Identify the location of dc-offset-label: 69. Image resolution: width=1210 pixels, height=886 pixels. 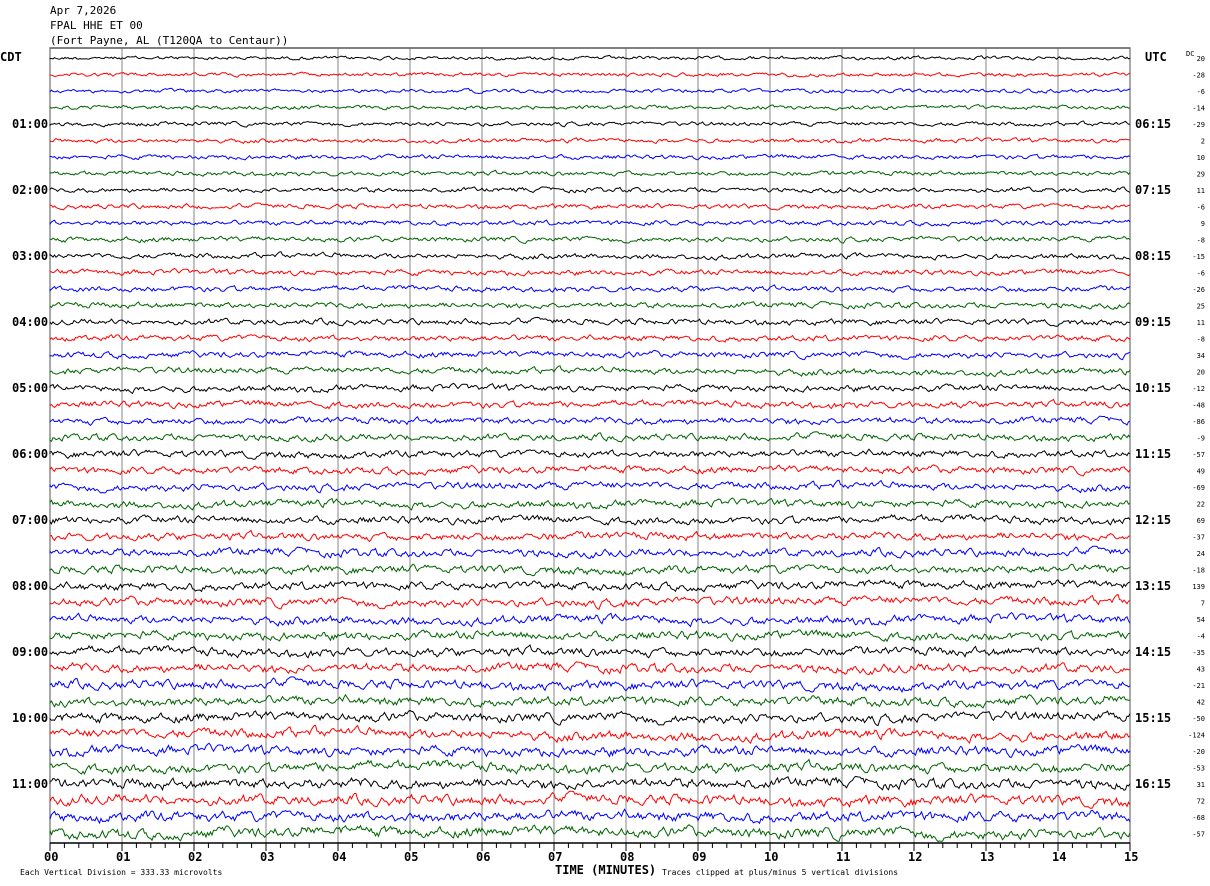
(1201, 521).